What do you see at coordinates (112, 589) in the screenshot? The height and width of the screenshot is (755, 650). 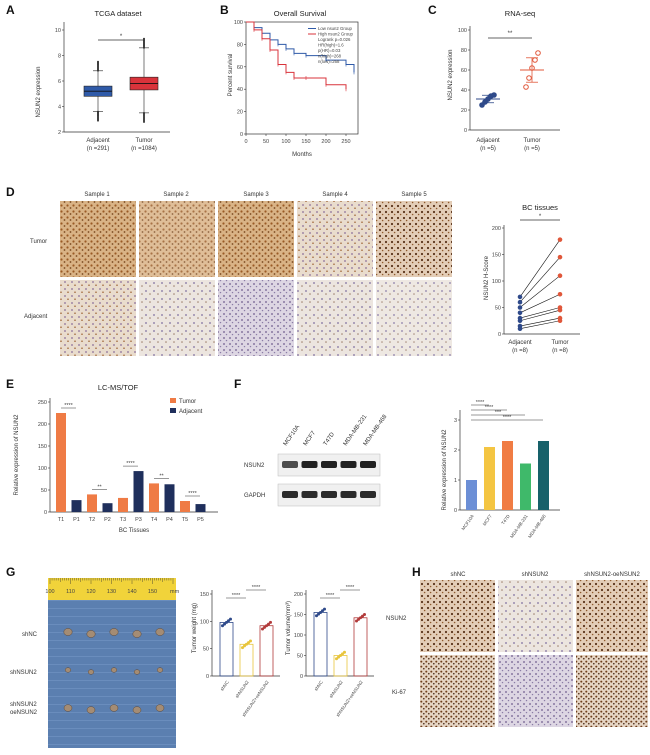 I see `panel-g-ruler` at bounding box center [112, 589].